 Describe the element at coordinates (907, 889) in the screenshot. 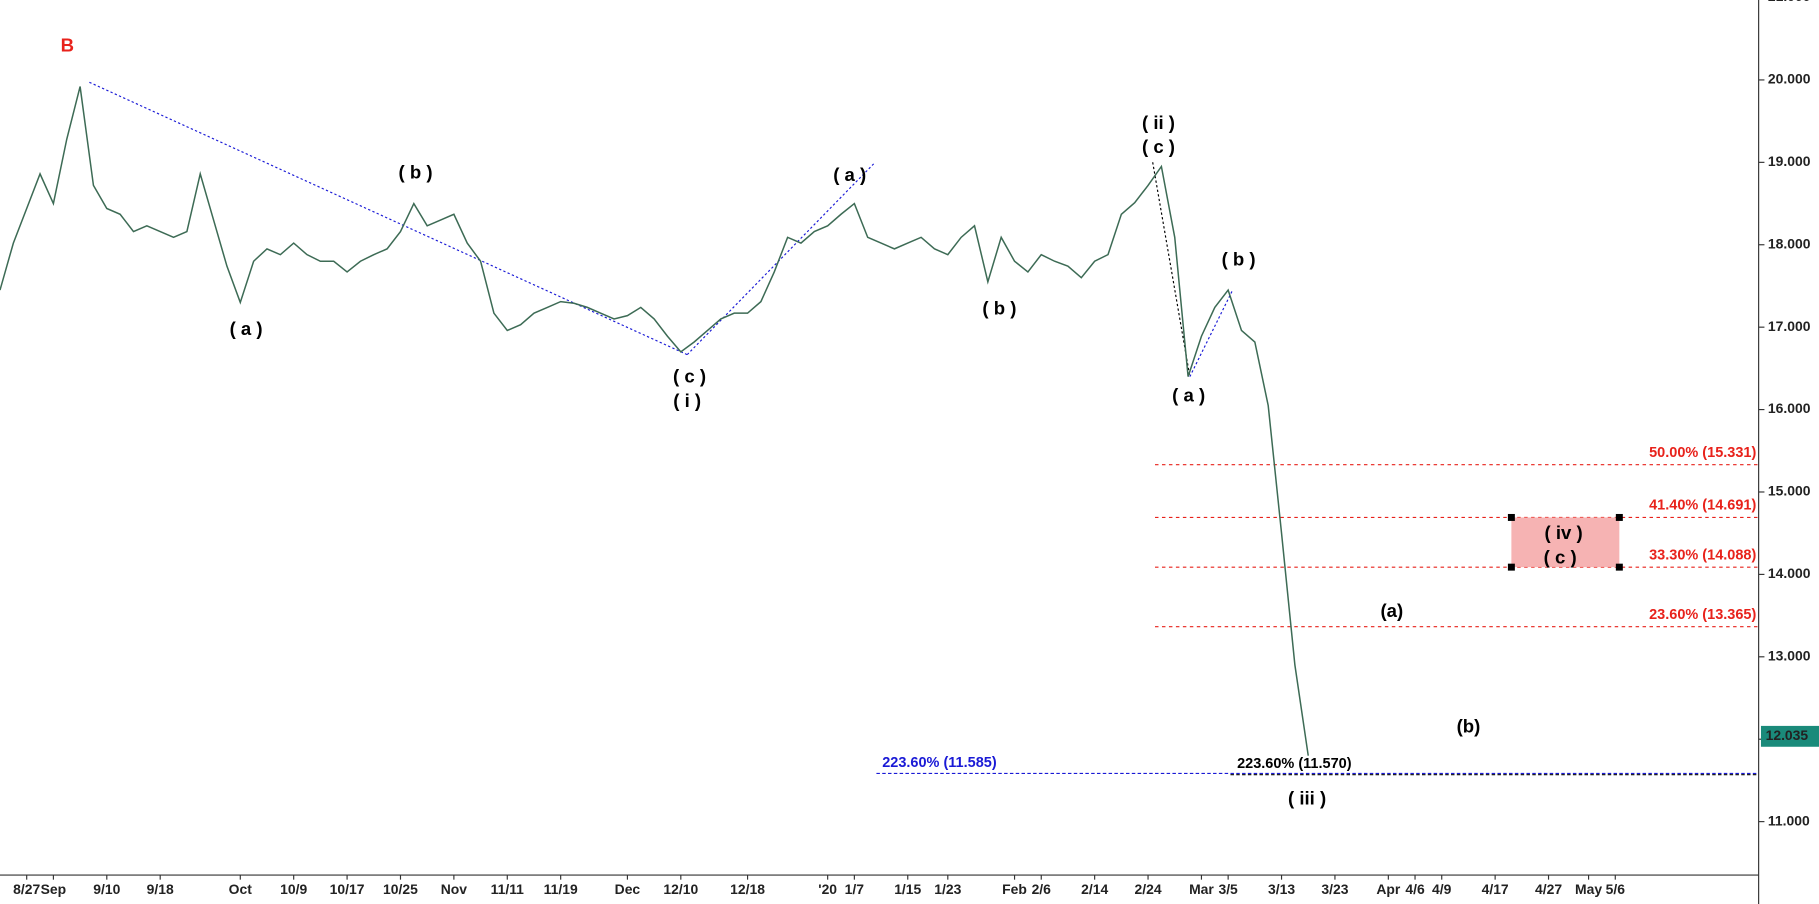

I see `x-tick-label: 1/15` at that location.